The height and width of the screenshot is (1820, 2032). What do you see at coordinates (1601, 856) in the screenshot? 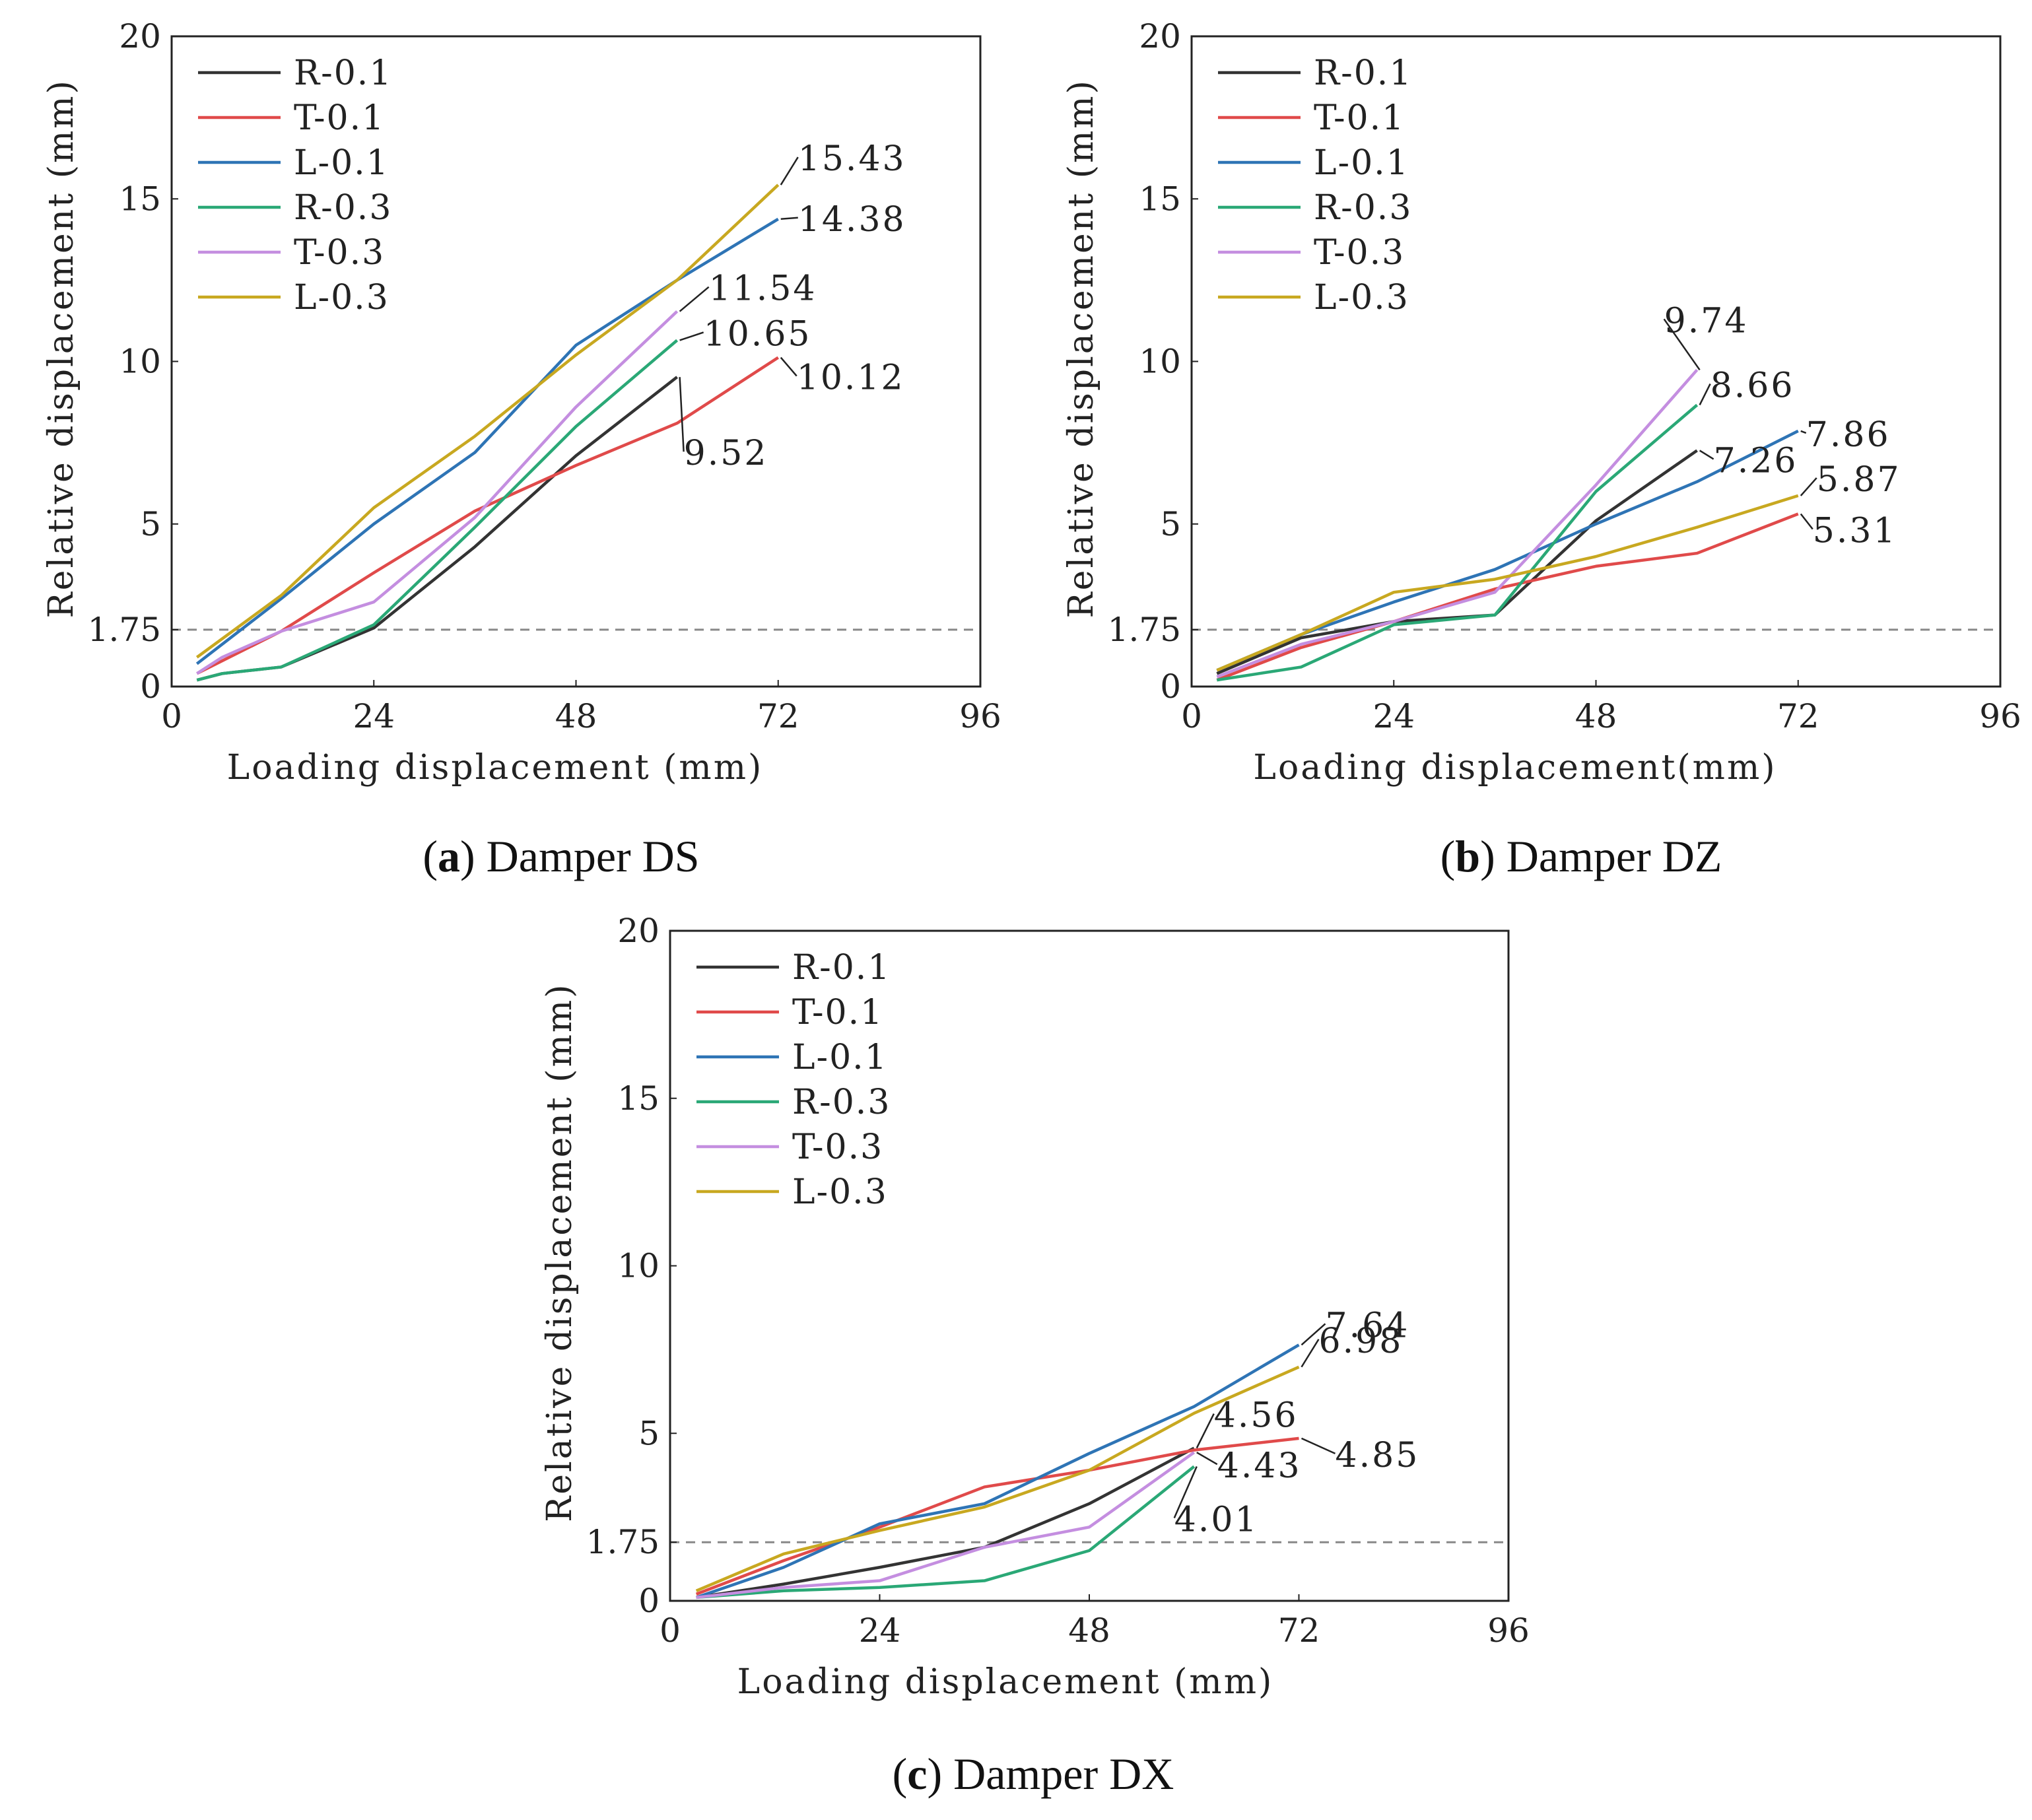
I see `caption-text: ) Damper DZ` at bounding box center [1601, 856].